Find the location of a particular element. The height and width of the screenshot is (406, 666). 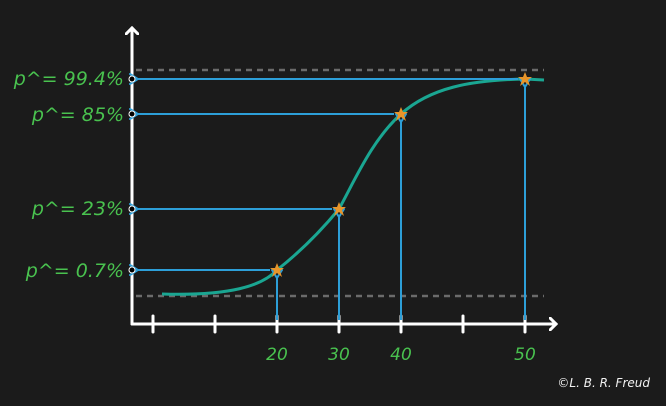

y-axis-dots is located at coordinates (132, 174).